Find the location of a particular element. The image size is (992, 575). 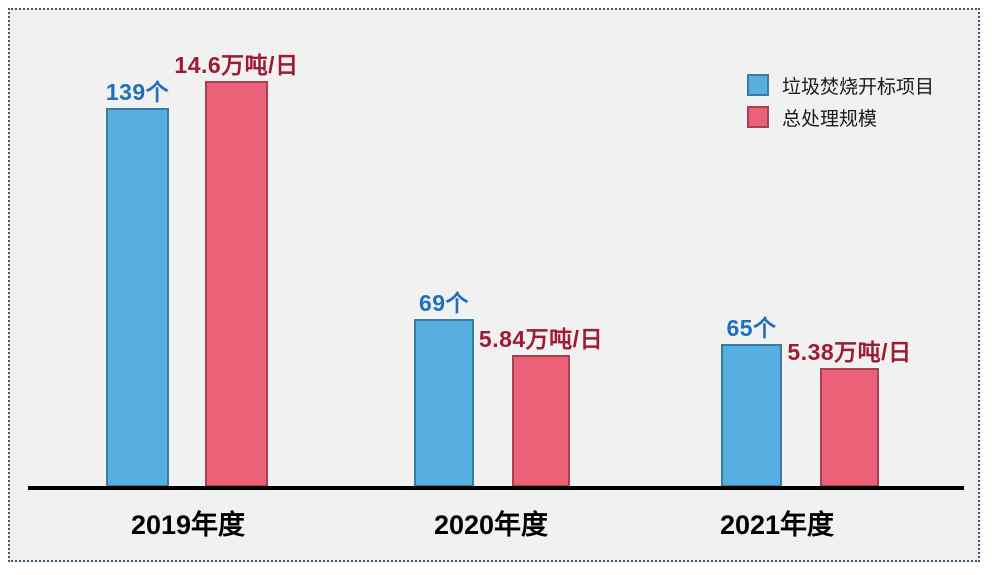

bar-2019-projects: 139个 is located at coordinates (137, 283).